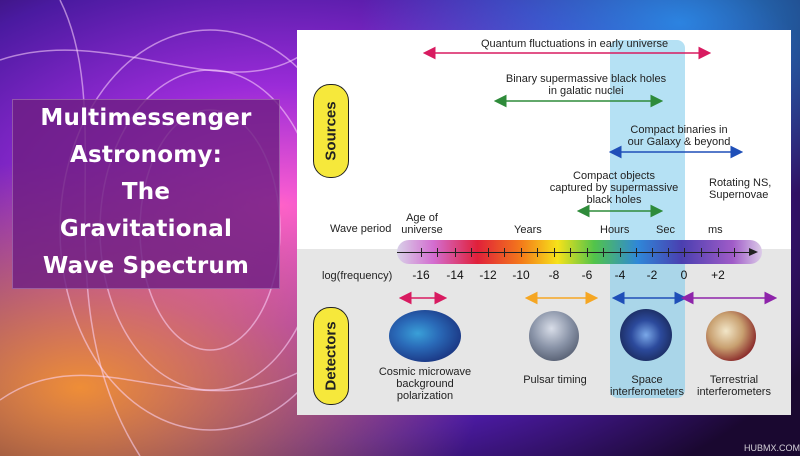  I want to click on log-frequency-label: log(frequency), so click(357, 276).